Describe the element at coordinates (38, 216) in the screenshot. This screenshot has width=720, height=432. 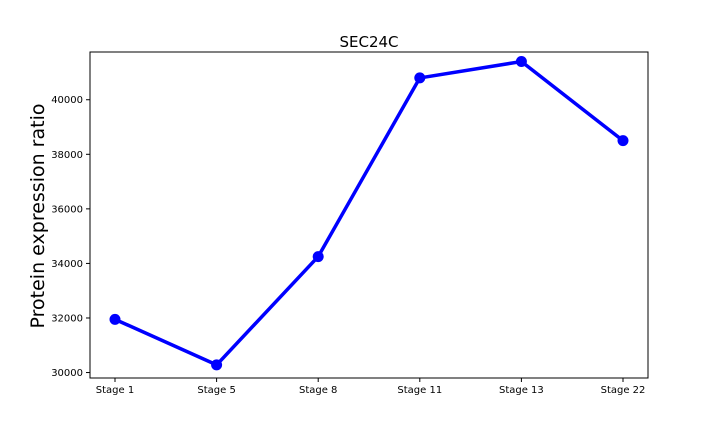
I see `y-axis-label: Protein expression ratio` at that location.